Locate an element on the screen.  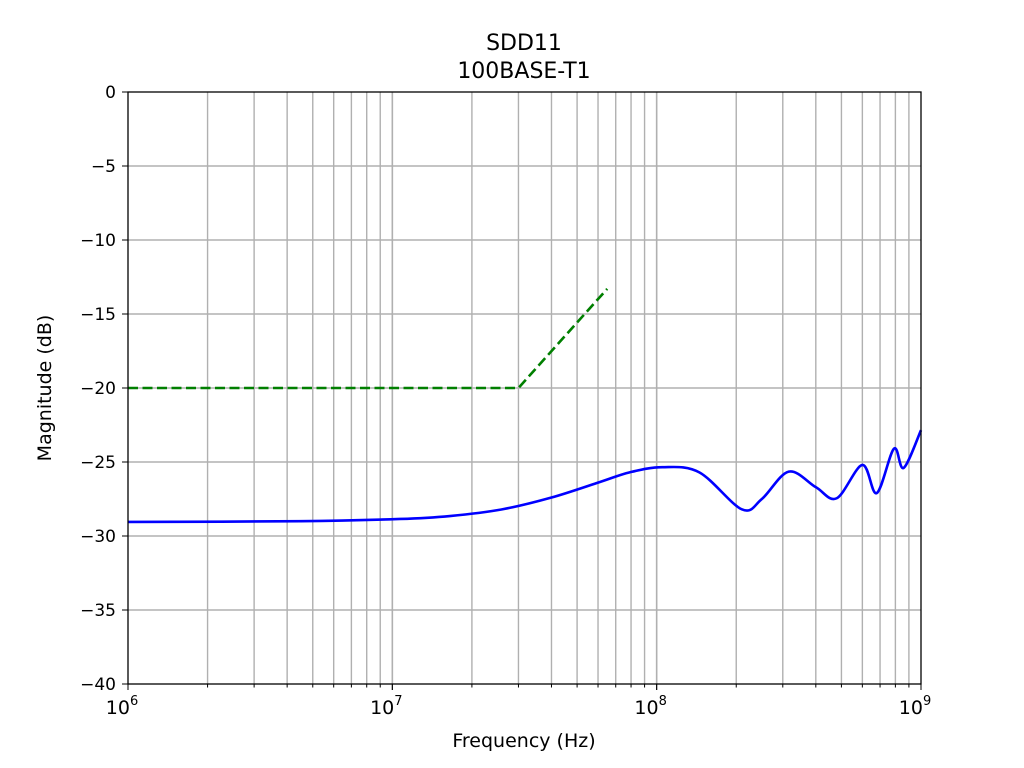
y-tick-label: −20 is located at coordinates (98, 389).